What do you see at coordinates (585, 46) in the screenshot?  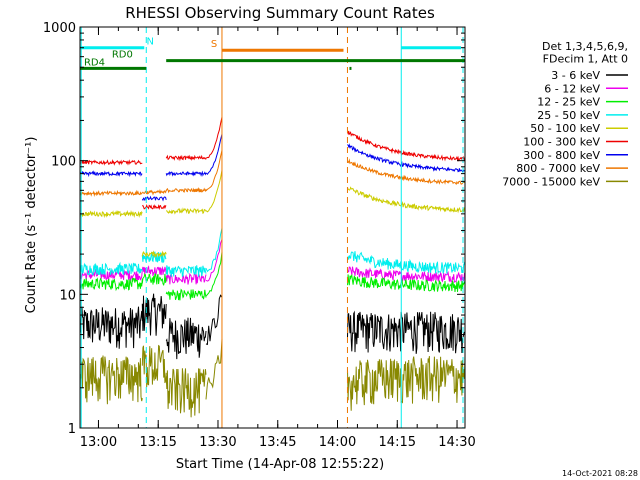 I see `legend-header-1: Det 1,3,4,5,6,9,` at bounding box center [585, 46].